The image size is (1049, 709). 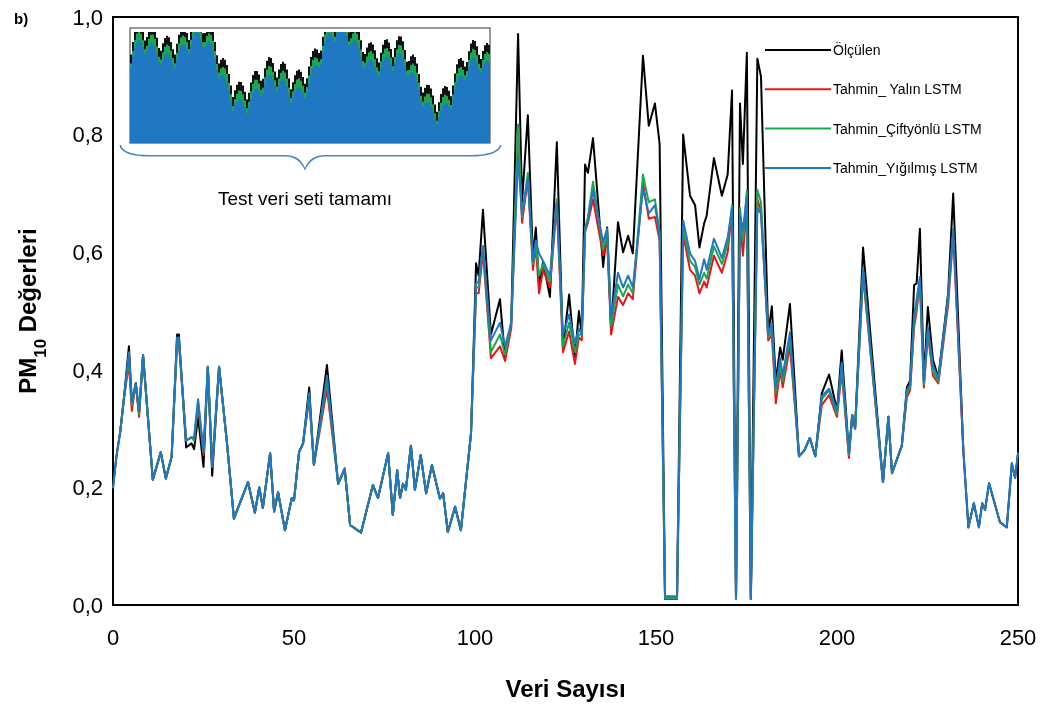 I want to click on x-tick-label: 100, so click(x=475, y=637).